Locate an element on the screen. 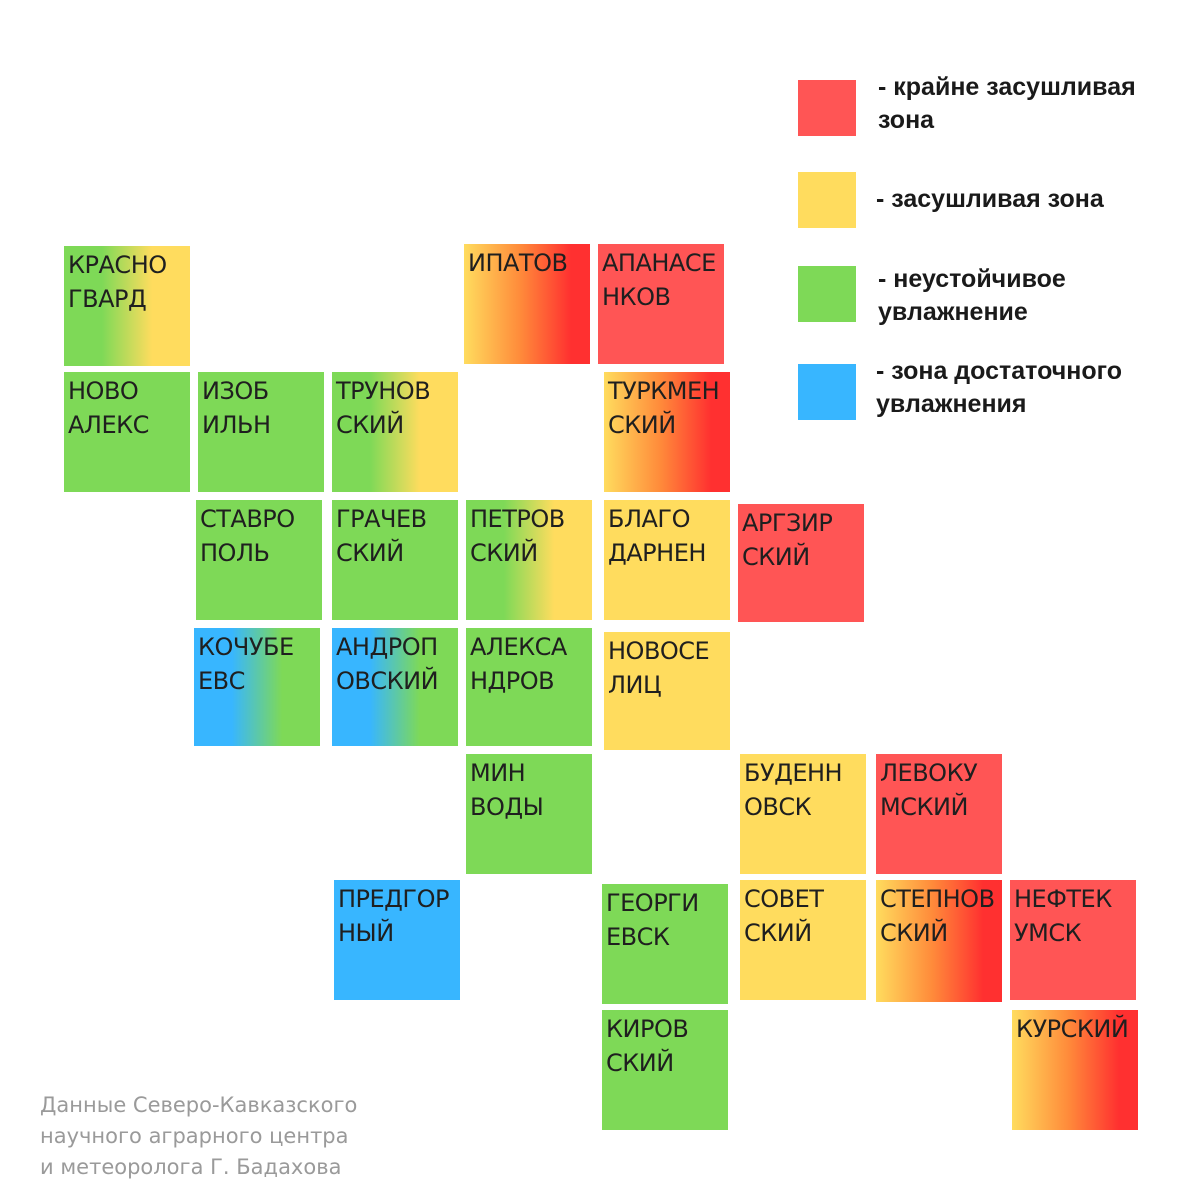 This screenshot has width=1200, height=1200. district-label-line1: АПАНАСЕ is located at coordinates (659, 263).